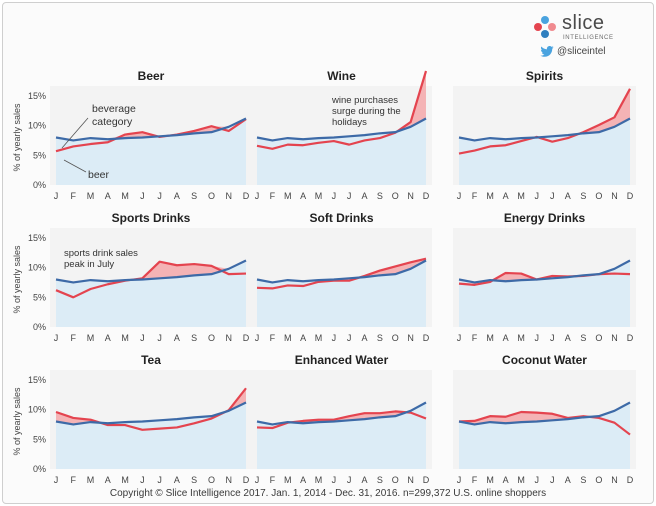 The height and width of the screenshot is (506, 656). Describe the element at coordinates (538, 27) in the screenshot. I see `logo-dot-left` at that location.